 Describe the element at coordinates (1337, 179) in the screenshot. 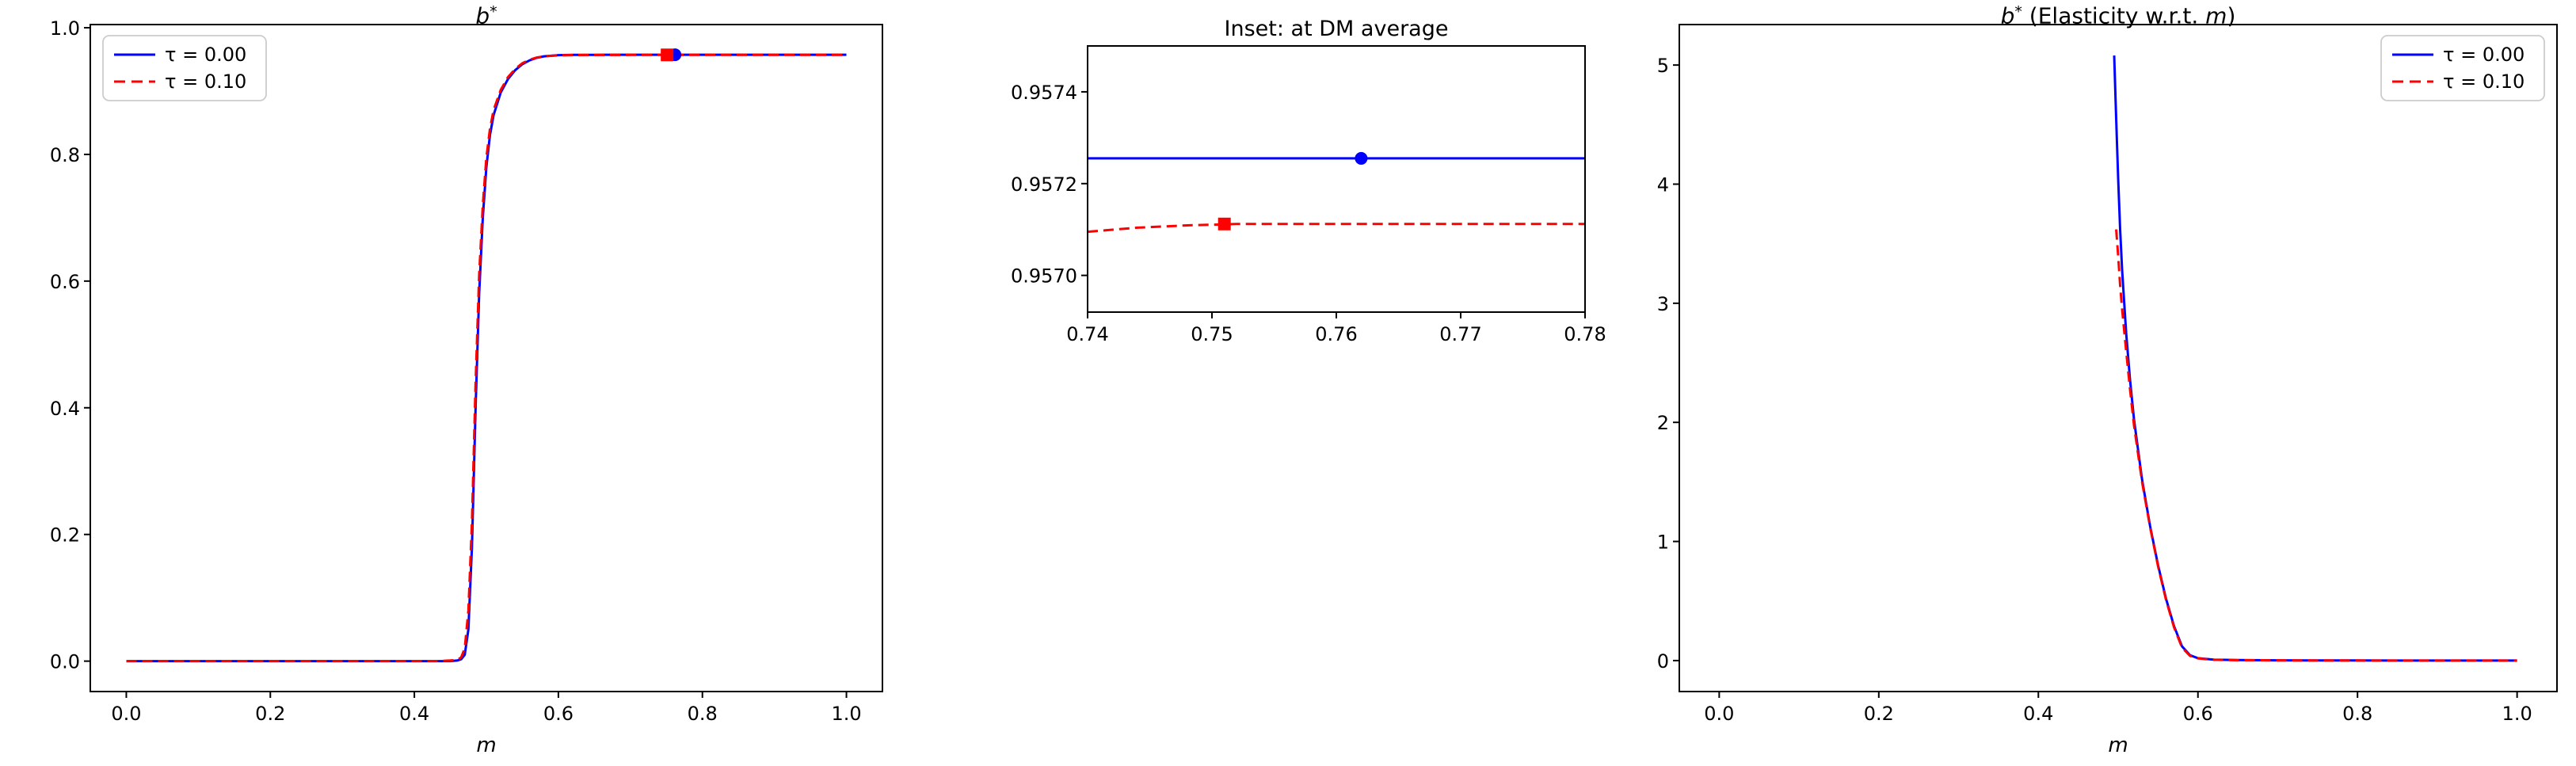

I see `plot2-spines` at that location.